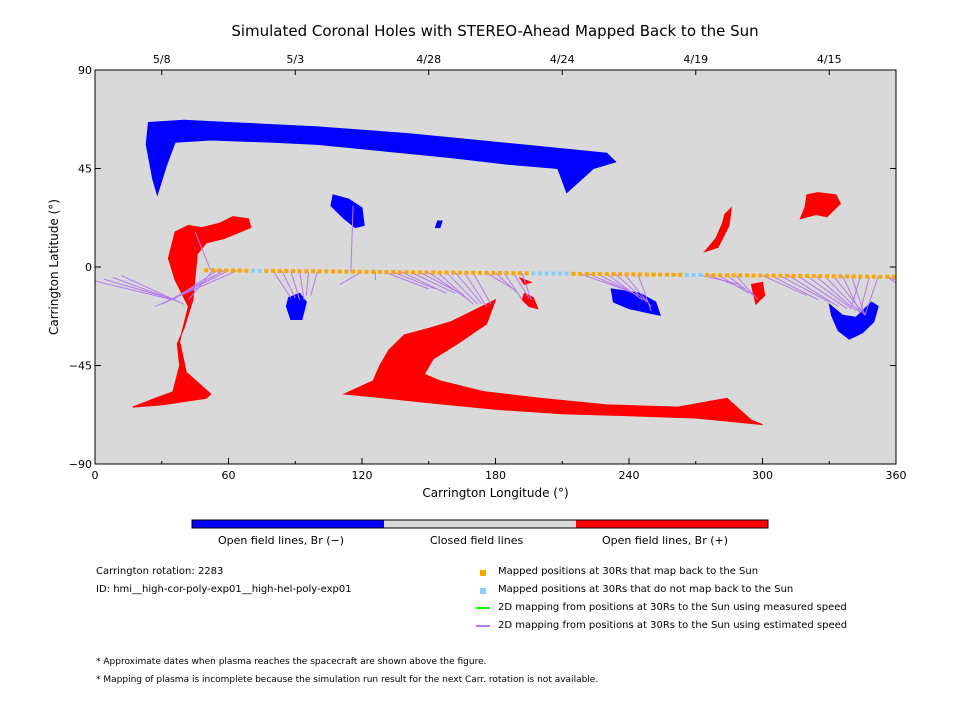  I want to click on y-tick-label: 0, so click(88, 267).